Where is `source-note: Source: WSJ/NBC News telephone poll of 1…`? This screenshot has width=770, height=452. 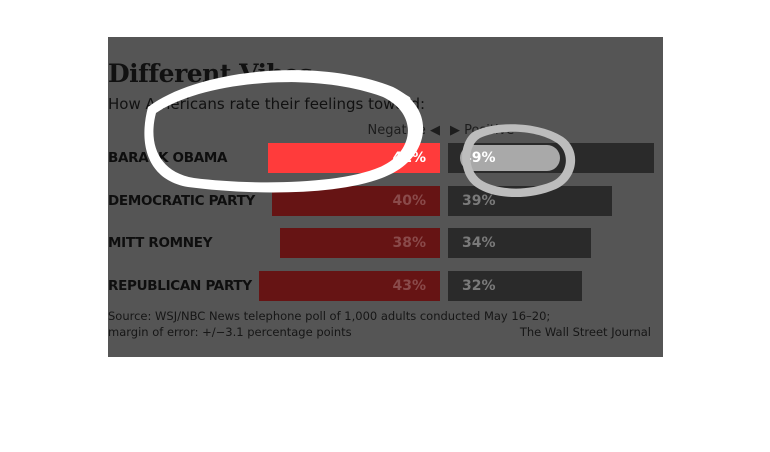
source-note: Source: WSJ/NBC News telephone poll of 1… is located at coordinates (329, 324).